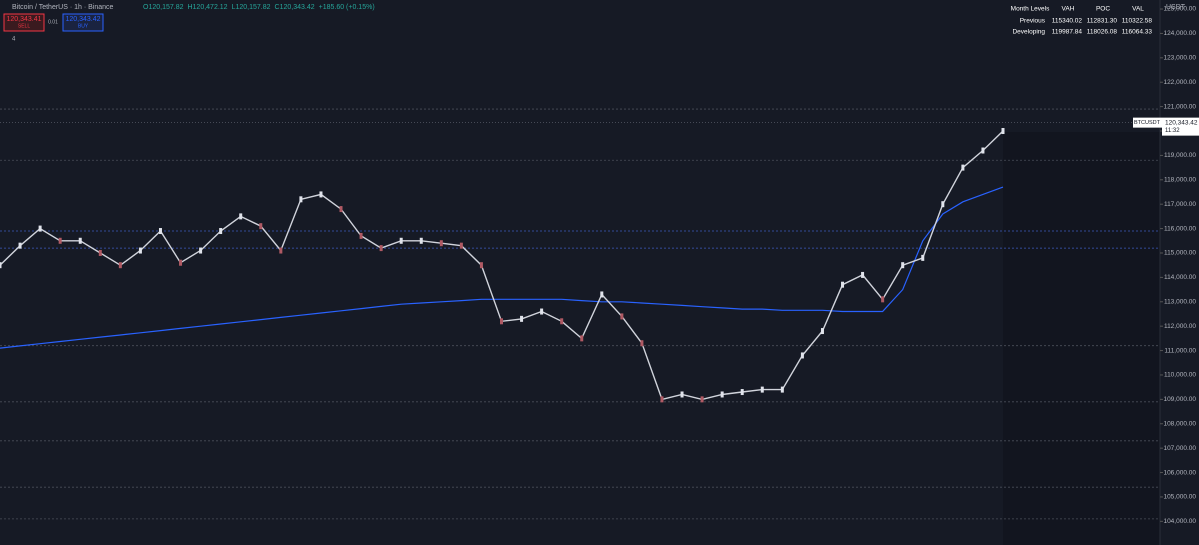 Image resolution: width=1199 pixels, height=545 pixels. Describe the element at coordinates (1180, 204) in the screenshot. I see `y-tick-label: 117,000.00` at that location.